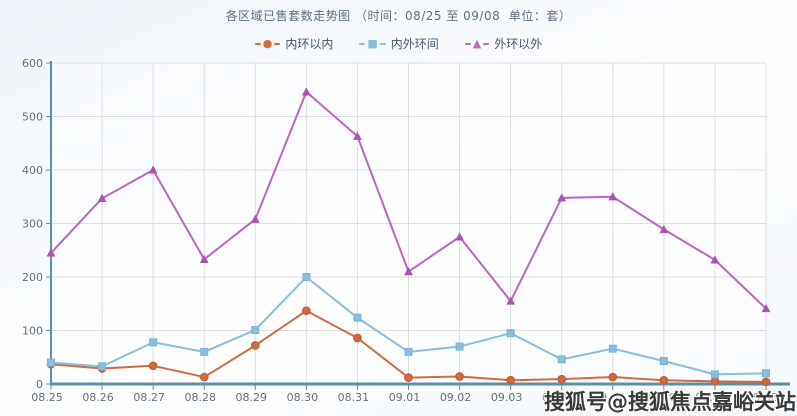  I want to click on x-tick-label: 09.03, so click(507, 397).